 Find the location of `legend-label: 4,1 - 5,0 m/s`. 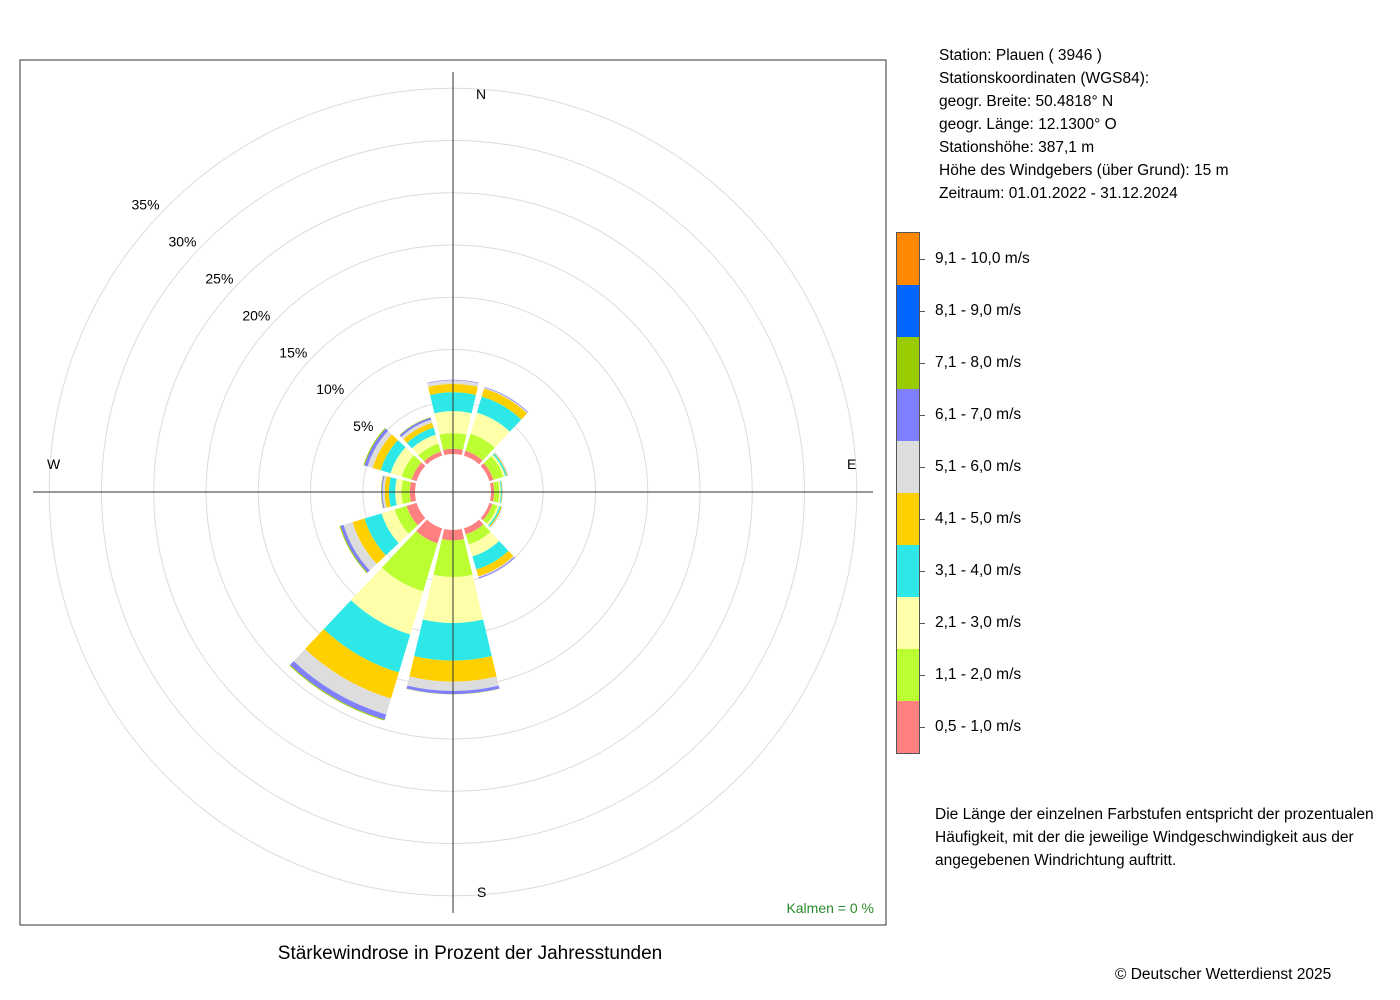

legend-label: 4,1 - 5,0 m/s is located at coordinates (978, 518).